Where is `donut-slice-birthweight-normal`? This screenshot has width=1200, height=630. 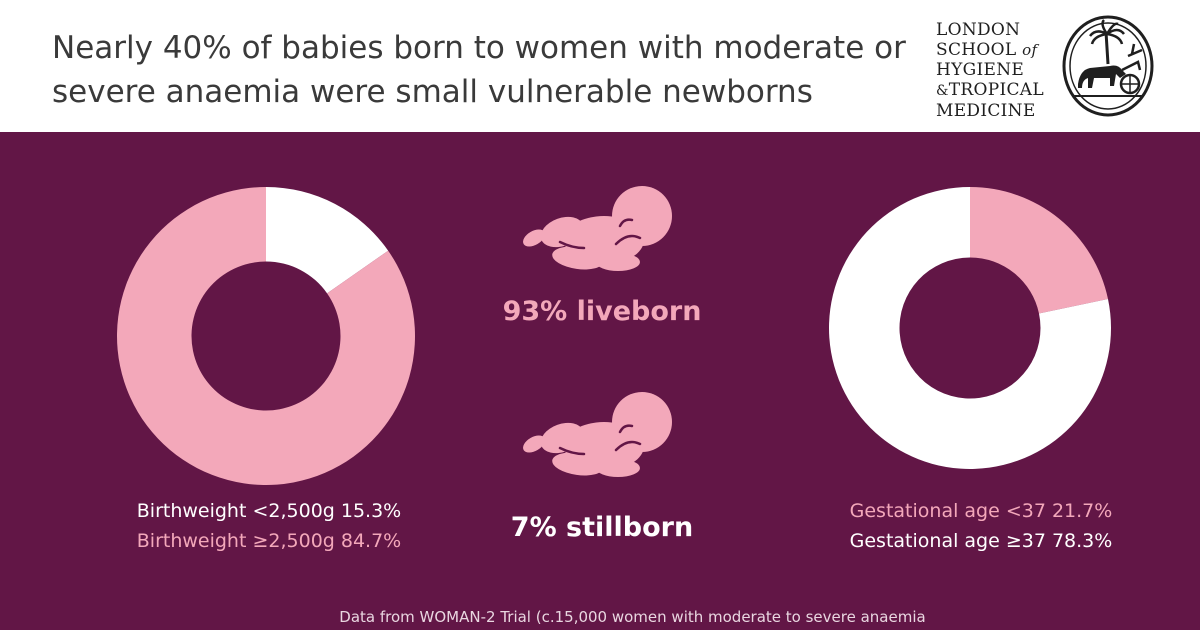
donut-slice-birthweight-normal is located at coordinates (266, 336).